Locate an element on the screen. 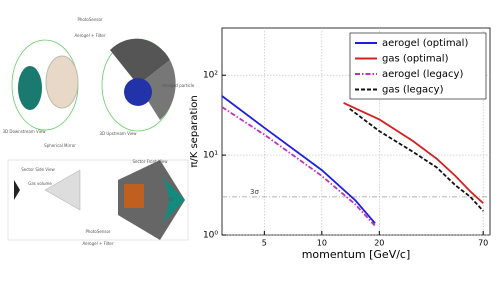  diagram-label: charged particle is located at coordinates (178, 85).